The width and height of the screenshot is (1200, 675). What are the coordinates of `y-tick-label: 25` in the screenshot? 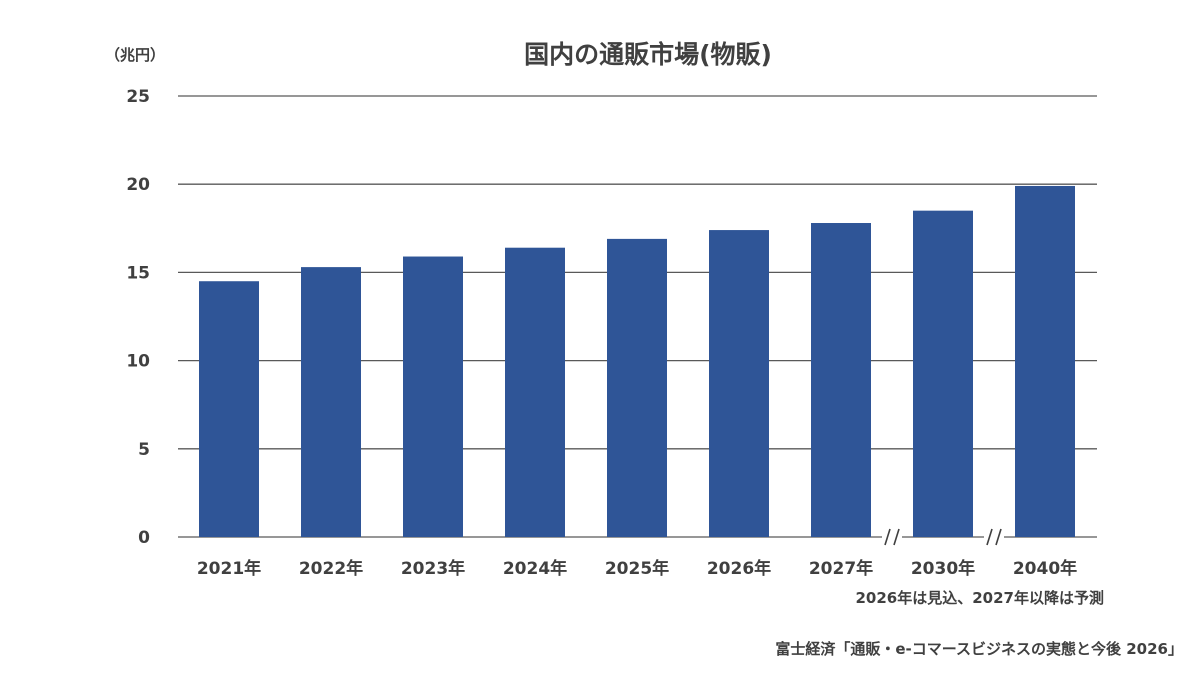 It's located at (138, 97).